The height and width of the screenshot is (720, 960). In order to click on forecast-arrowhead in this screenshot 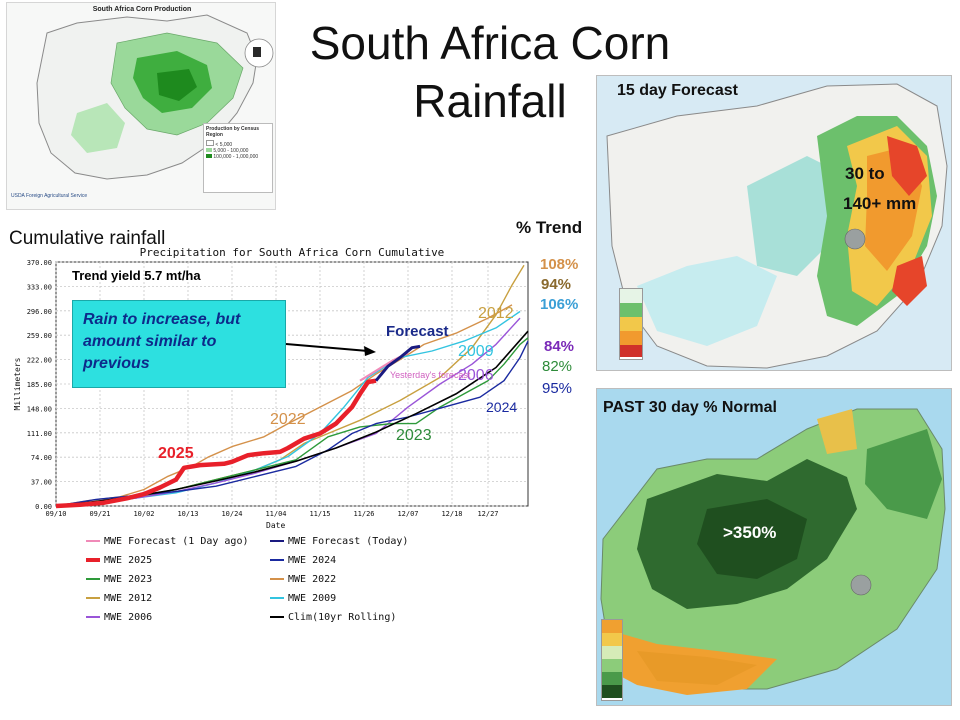, I will do `click(370, 351)`.